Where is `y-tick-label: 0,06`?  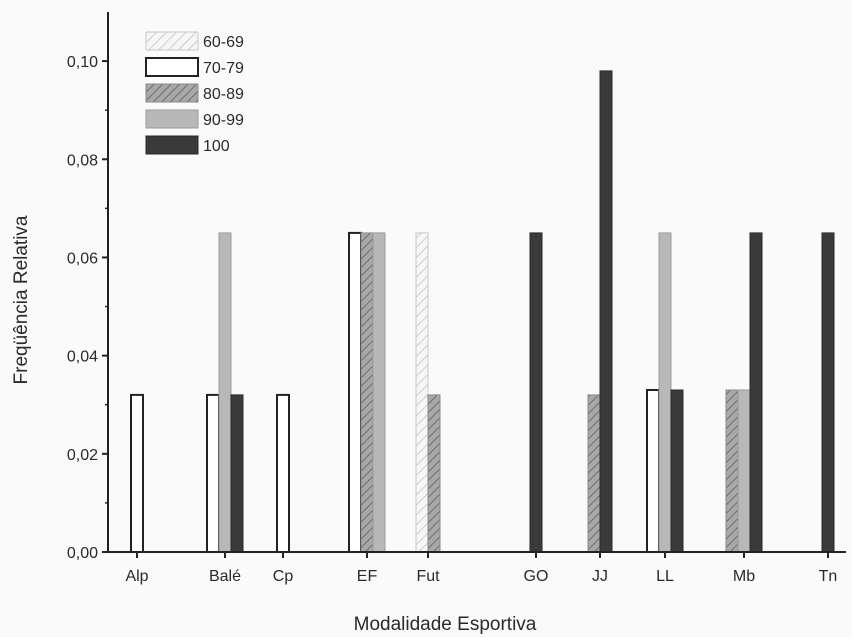 y-tick-label: 0,06 is located at coordinates (82, 258).